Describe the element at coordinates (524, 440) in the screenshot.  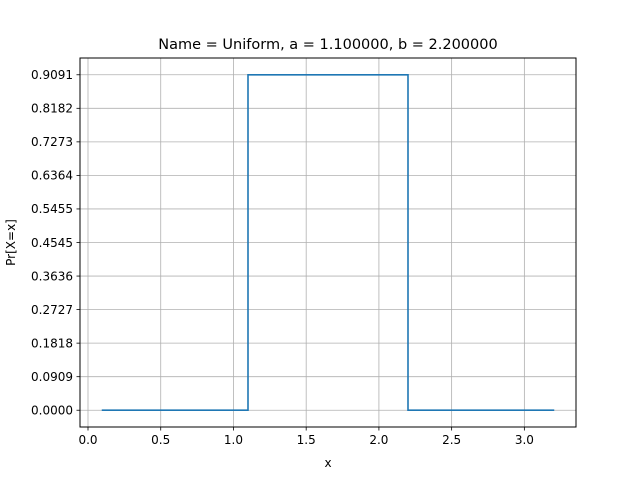
I see `x-tick-label: 3.0` at that location.